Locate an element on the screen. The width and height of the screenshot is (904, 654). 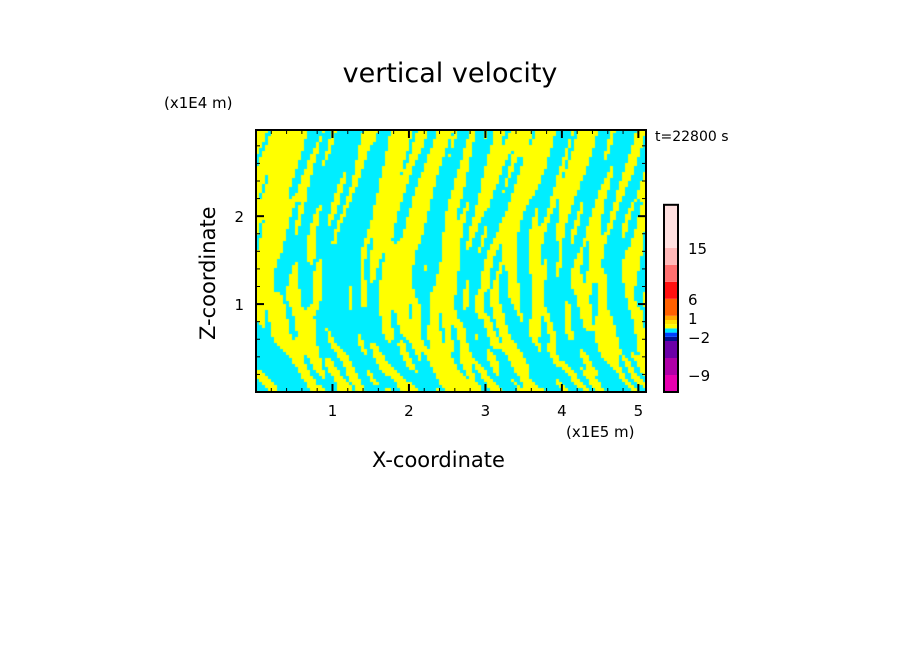
x-unit-label: (x1E5 m) is located at coordinates (600, 432).